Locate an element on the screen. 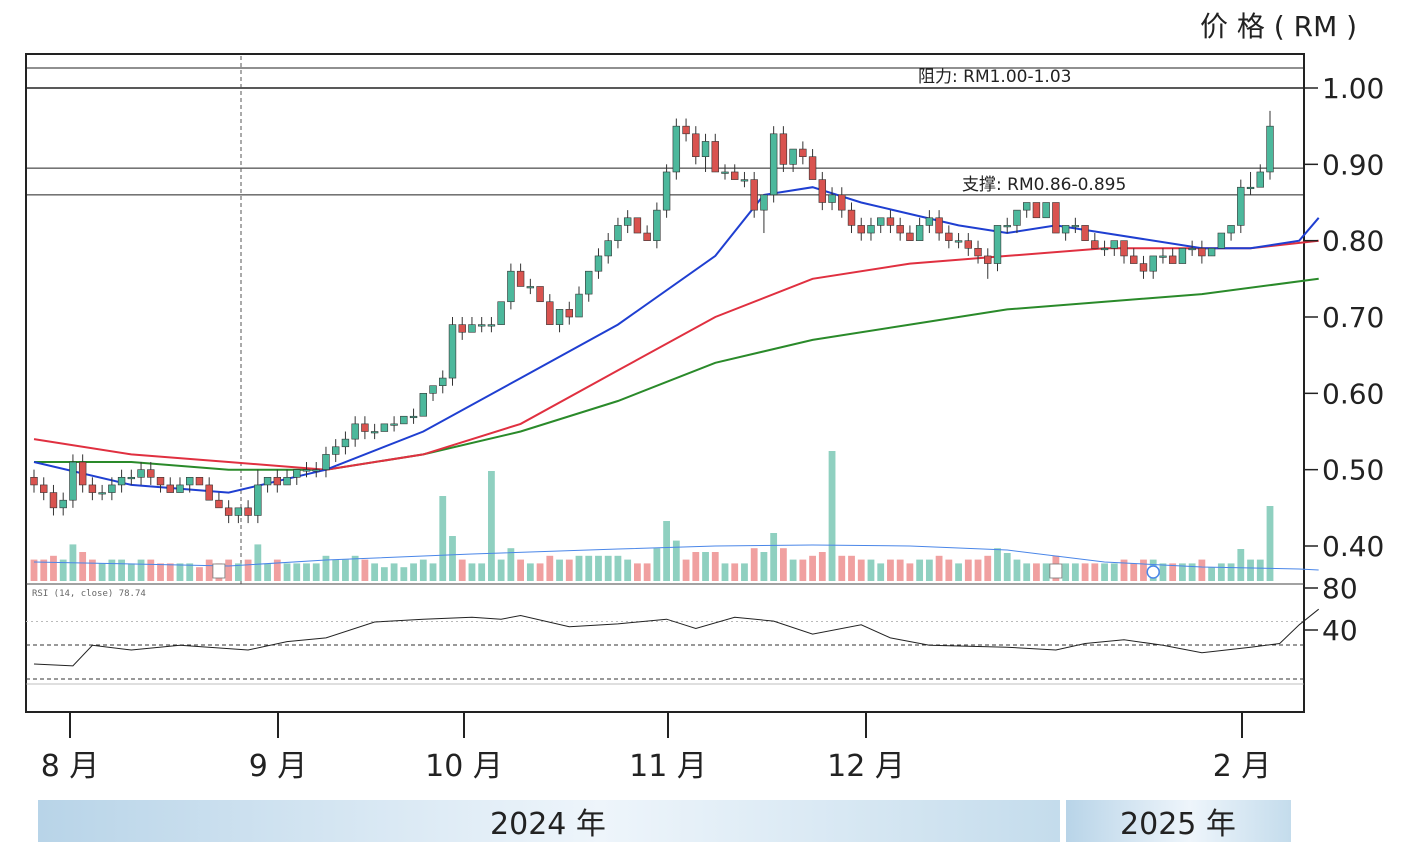  x-tick-label: 2 月 is located at coordinates (1242, 766).